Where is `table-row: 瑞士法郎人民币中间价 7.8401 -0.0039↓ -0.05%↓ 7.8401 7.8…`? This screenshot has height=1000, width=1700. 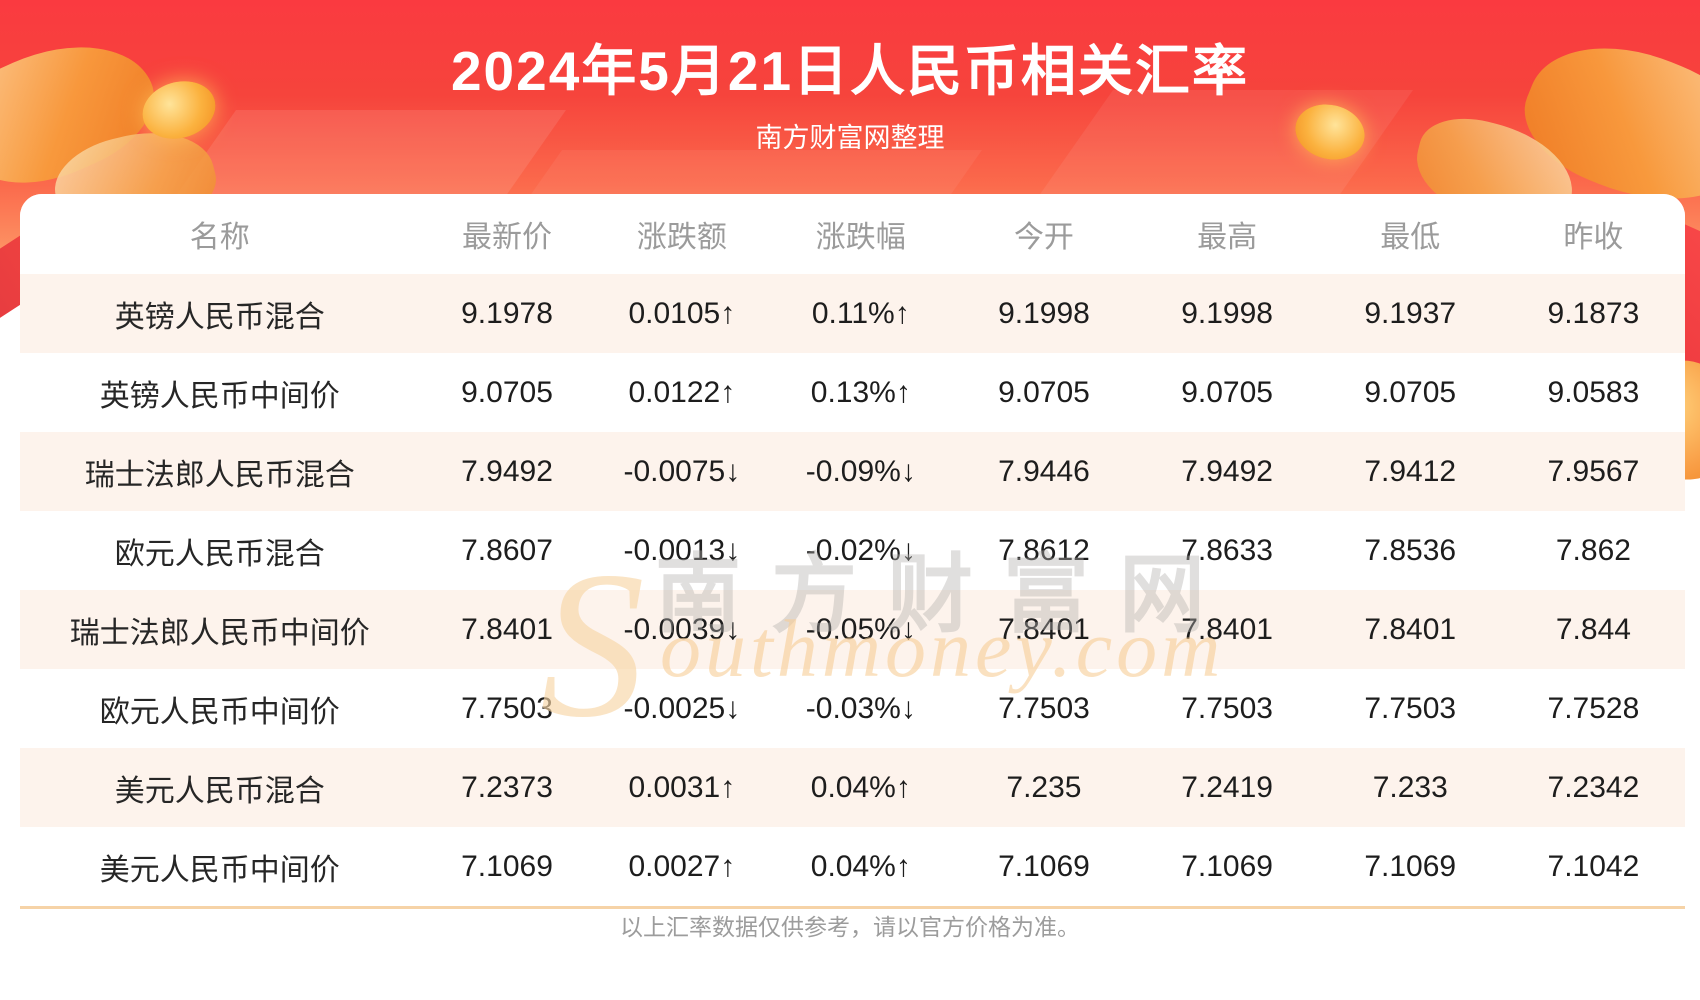 table-row: 瑞士法郎人民币中间价 7.8401 -0.0039↓ -0.05%↓ 7.8401 7.8… is located at coordinates (852, 629).